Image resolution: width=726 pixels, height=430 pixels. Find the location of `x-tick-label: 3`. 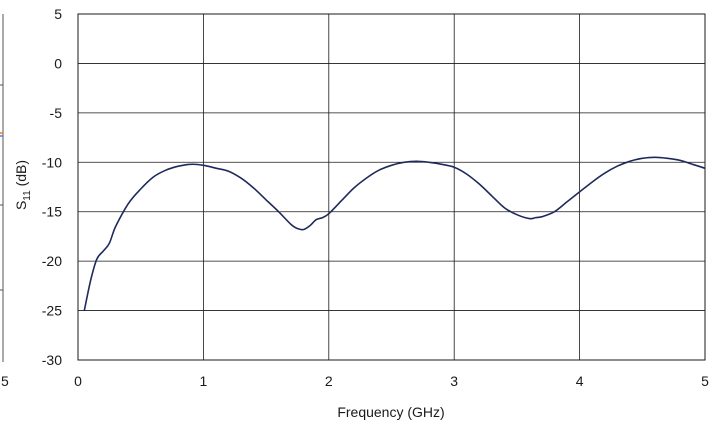

x-tick-label: 3 is located at coordinates (454, 381).